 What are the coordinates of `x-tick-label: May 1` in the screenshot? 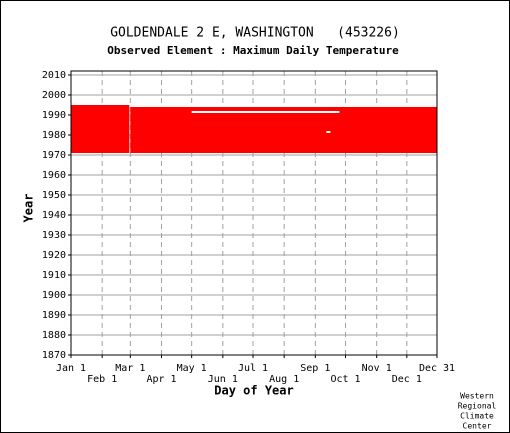 It's located at (192, 368).